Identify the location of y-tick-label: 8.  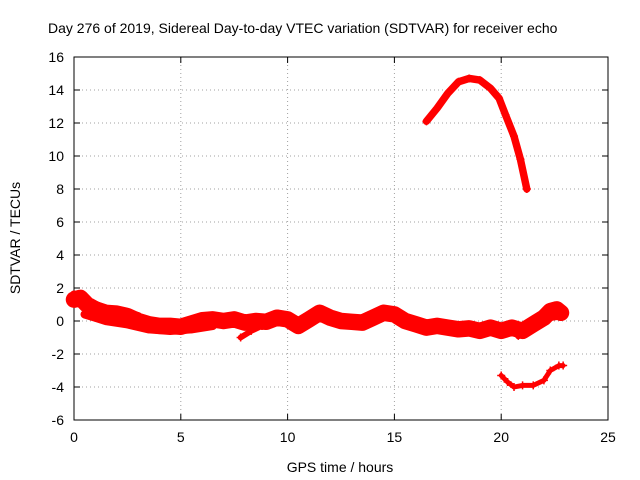
(60, 189).